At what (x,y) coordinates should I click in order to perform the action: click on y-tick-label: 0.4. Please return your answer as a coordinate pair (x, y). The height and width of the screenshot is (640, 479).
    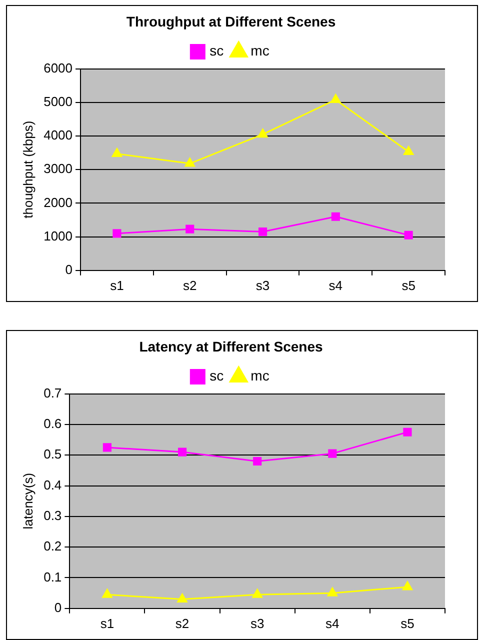
    Looking at the image, I should click on (53, 484).